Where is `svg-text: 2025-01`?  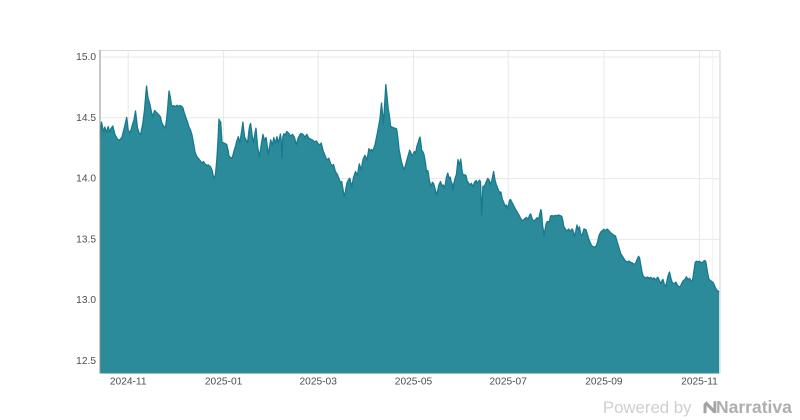
svg-text: 2025-01 is located at coordinates (224, 382).